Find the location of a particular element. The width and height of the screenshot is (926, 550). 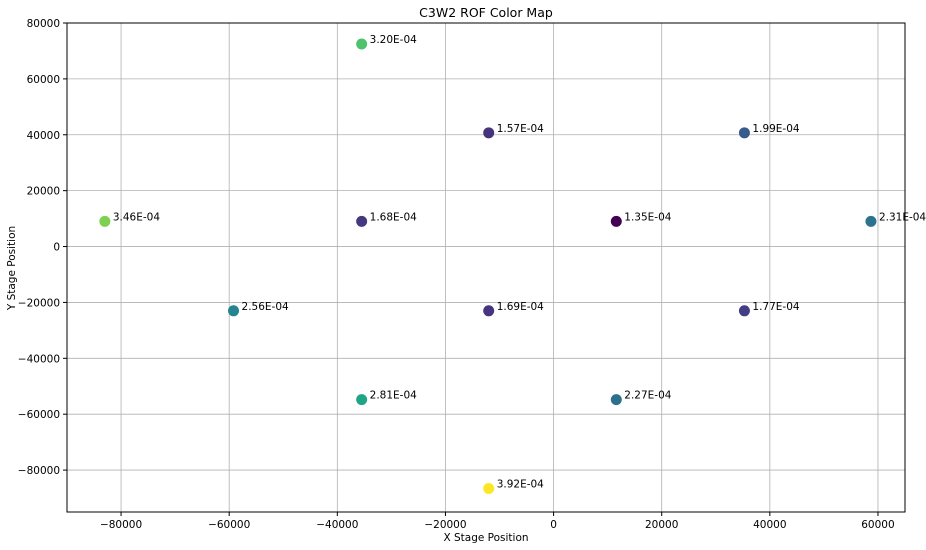

x-tick-label: −60000 is located at coordinates (229, 525).